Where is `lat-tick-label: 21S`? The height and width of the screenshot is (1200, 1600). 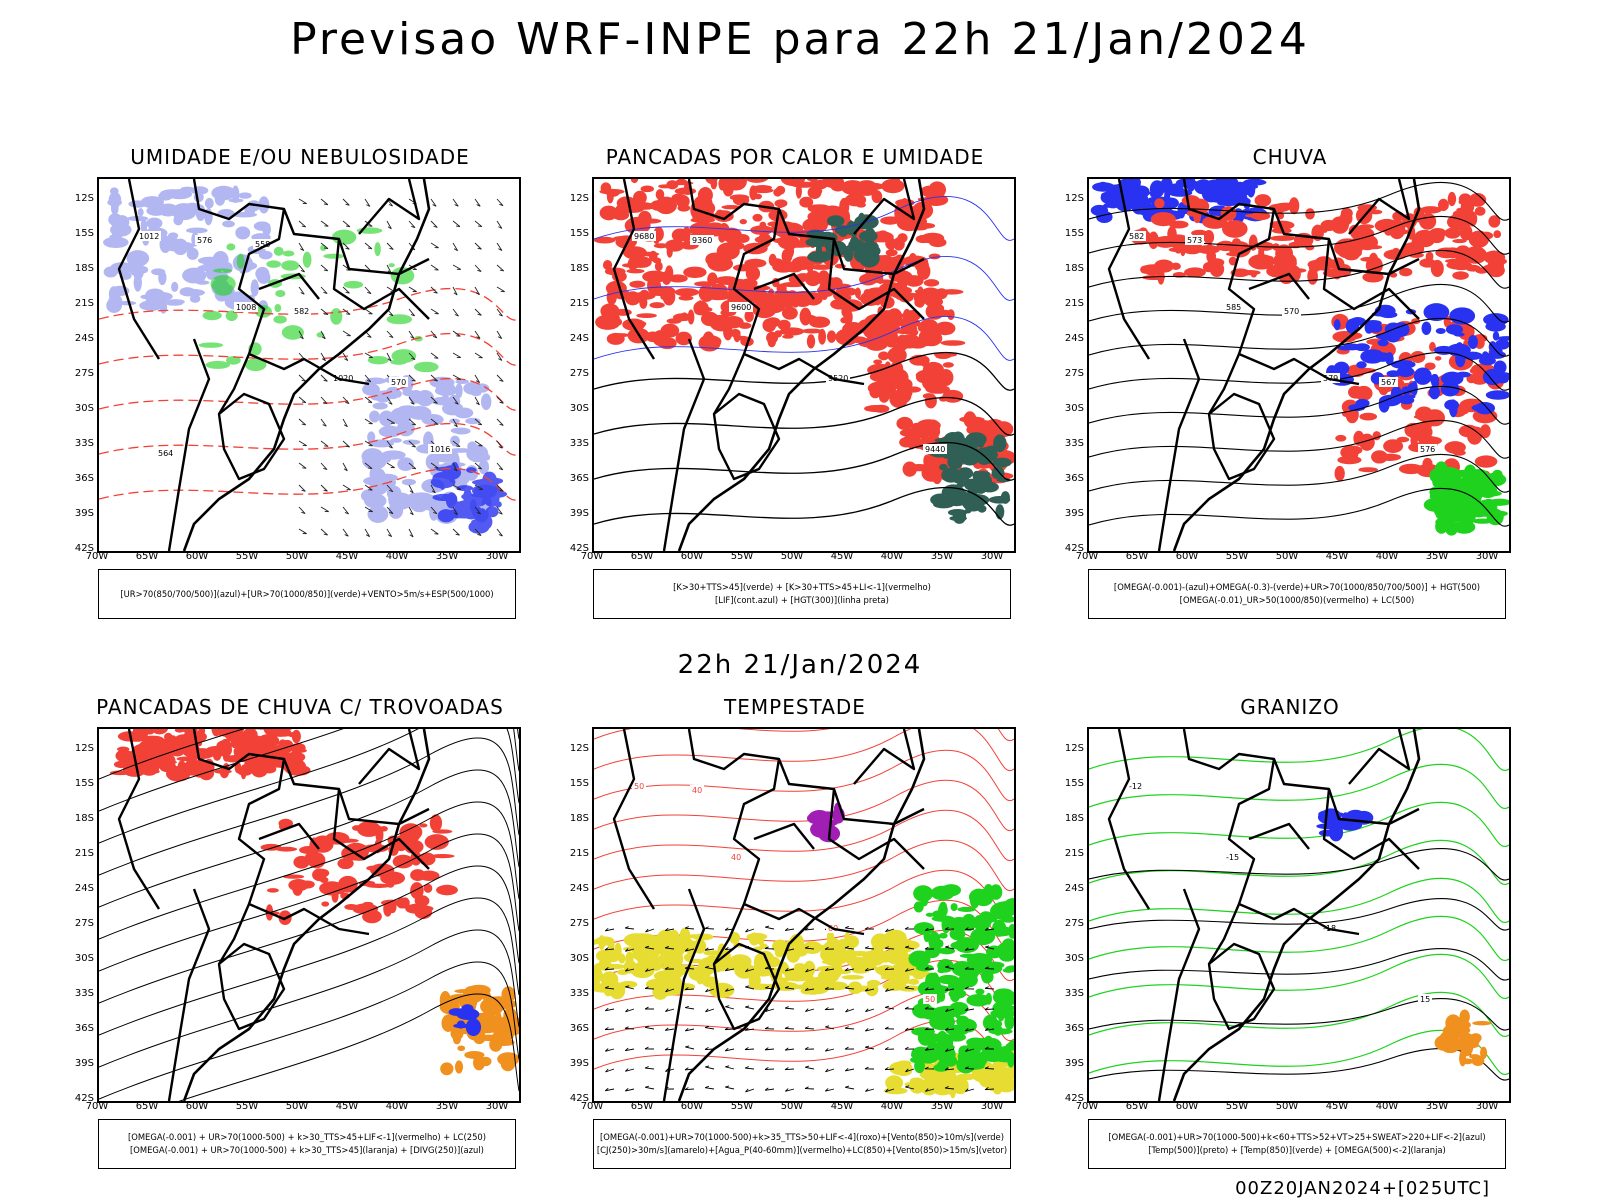 lat-tick-label: 21S is located at coordinates (579, 853).